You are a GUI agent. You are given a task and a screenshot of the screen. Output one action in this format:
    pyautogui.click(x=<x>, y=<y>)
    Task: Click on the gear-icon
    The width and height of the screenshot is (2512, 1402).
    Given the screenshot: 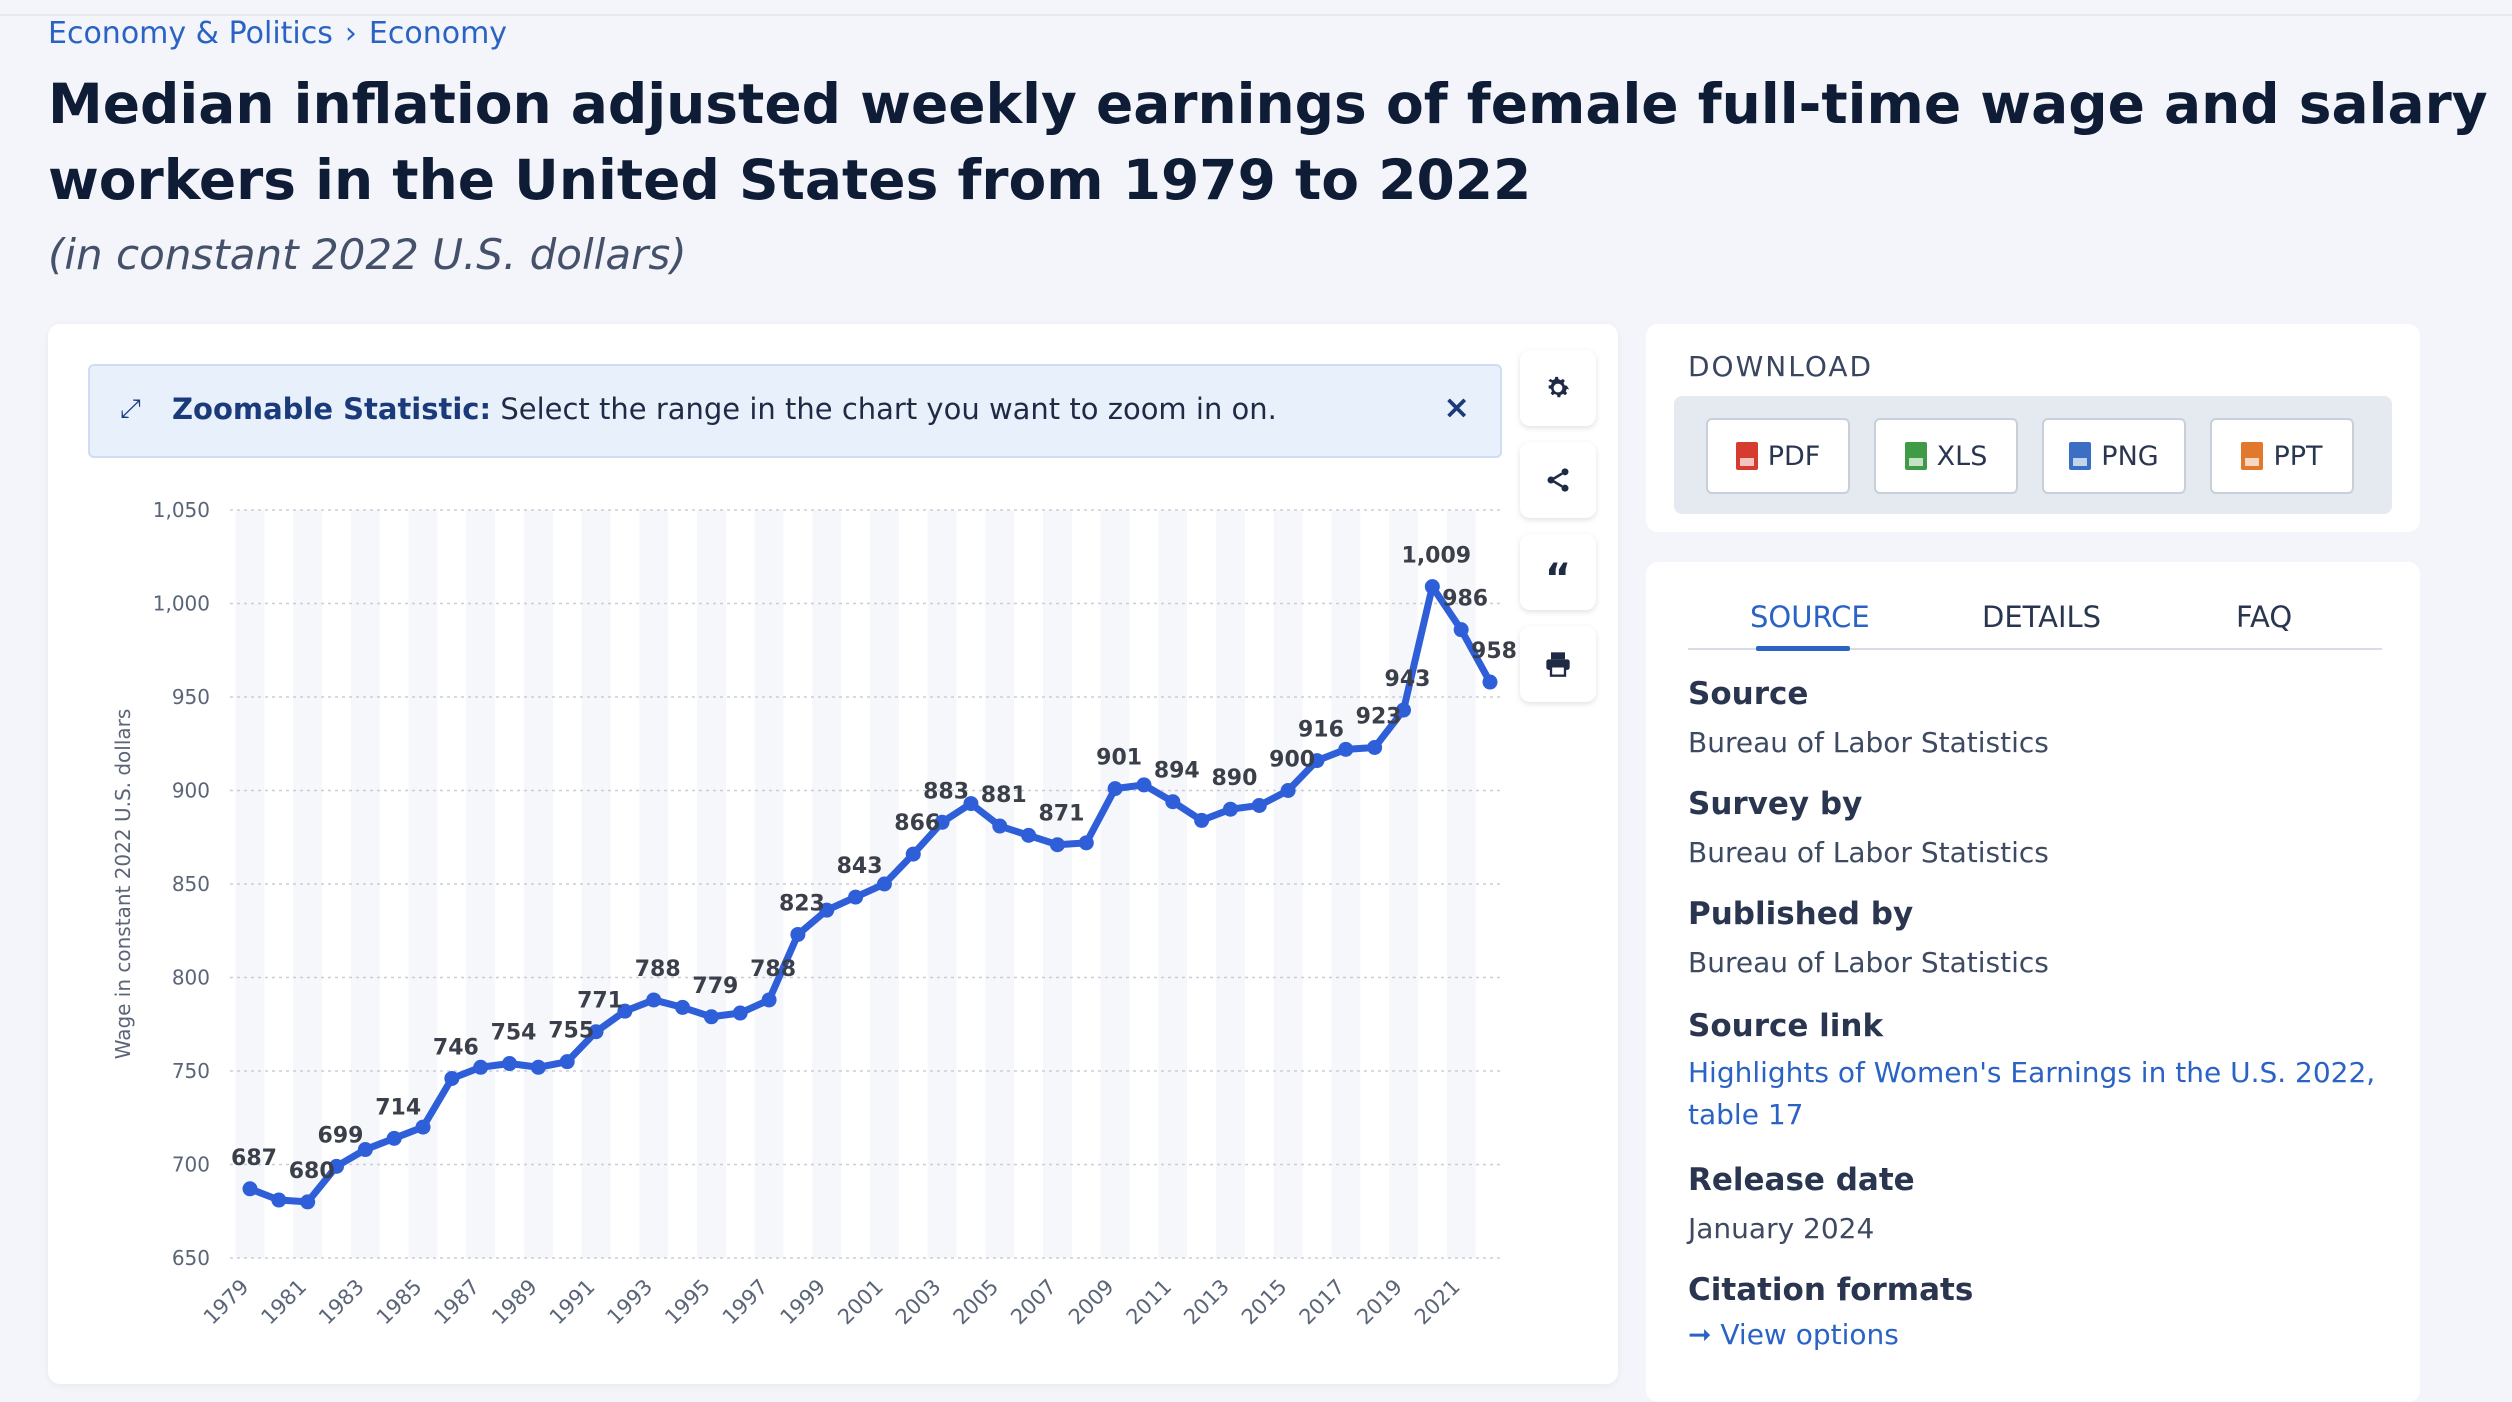 What is the action you would take?
    pyautogui.click(x=1559, y=387)
    